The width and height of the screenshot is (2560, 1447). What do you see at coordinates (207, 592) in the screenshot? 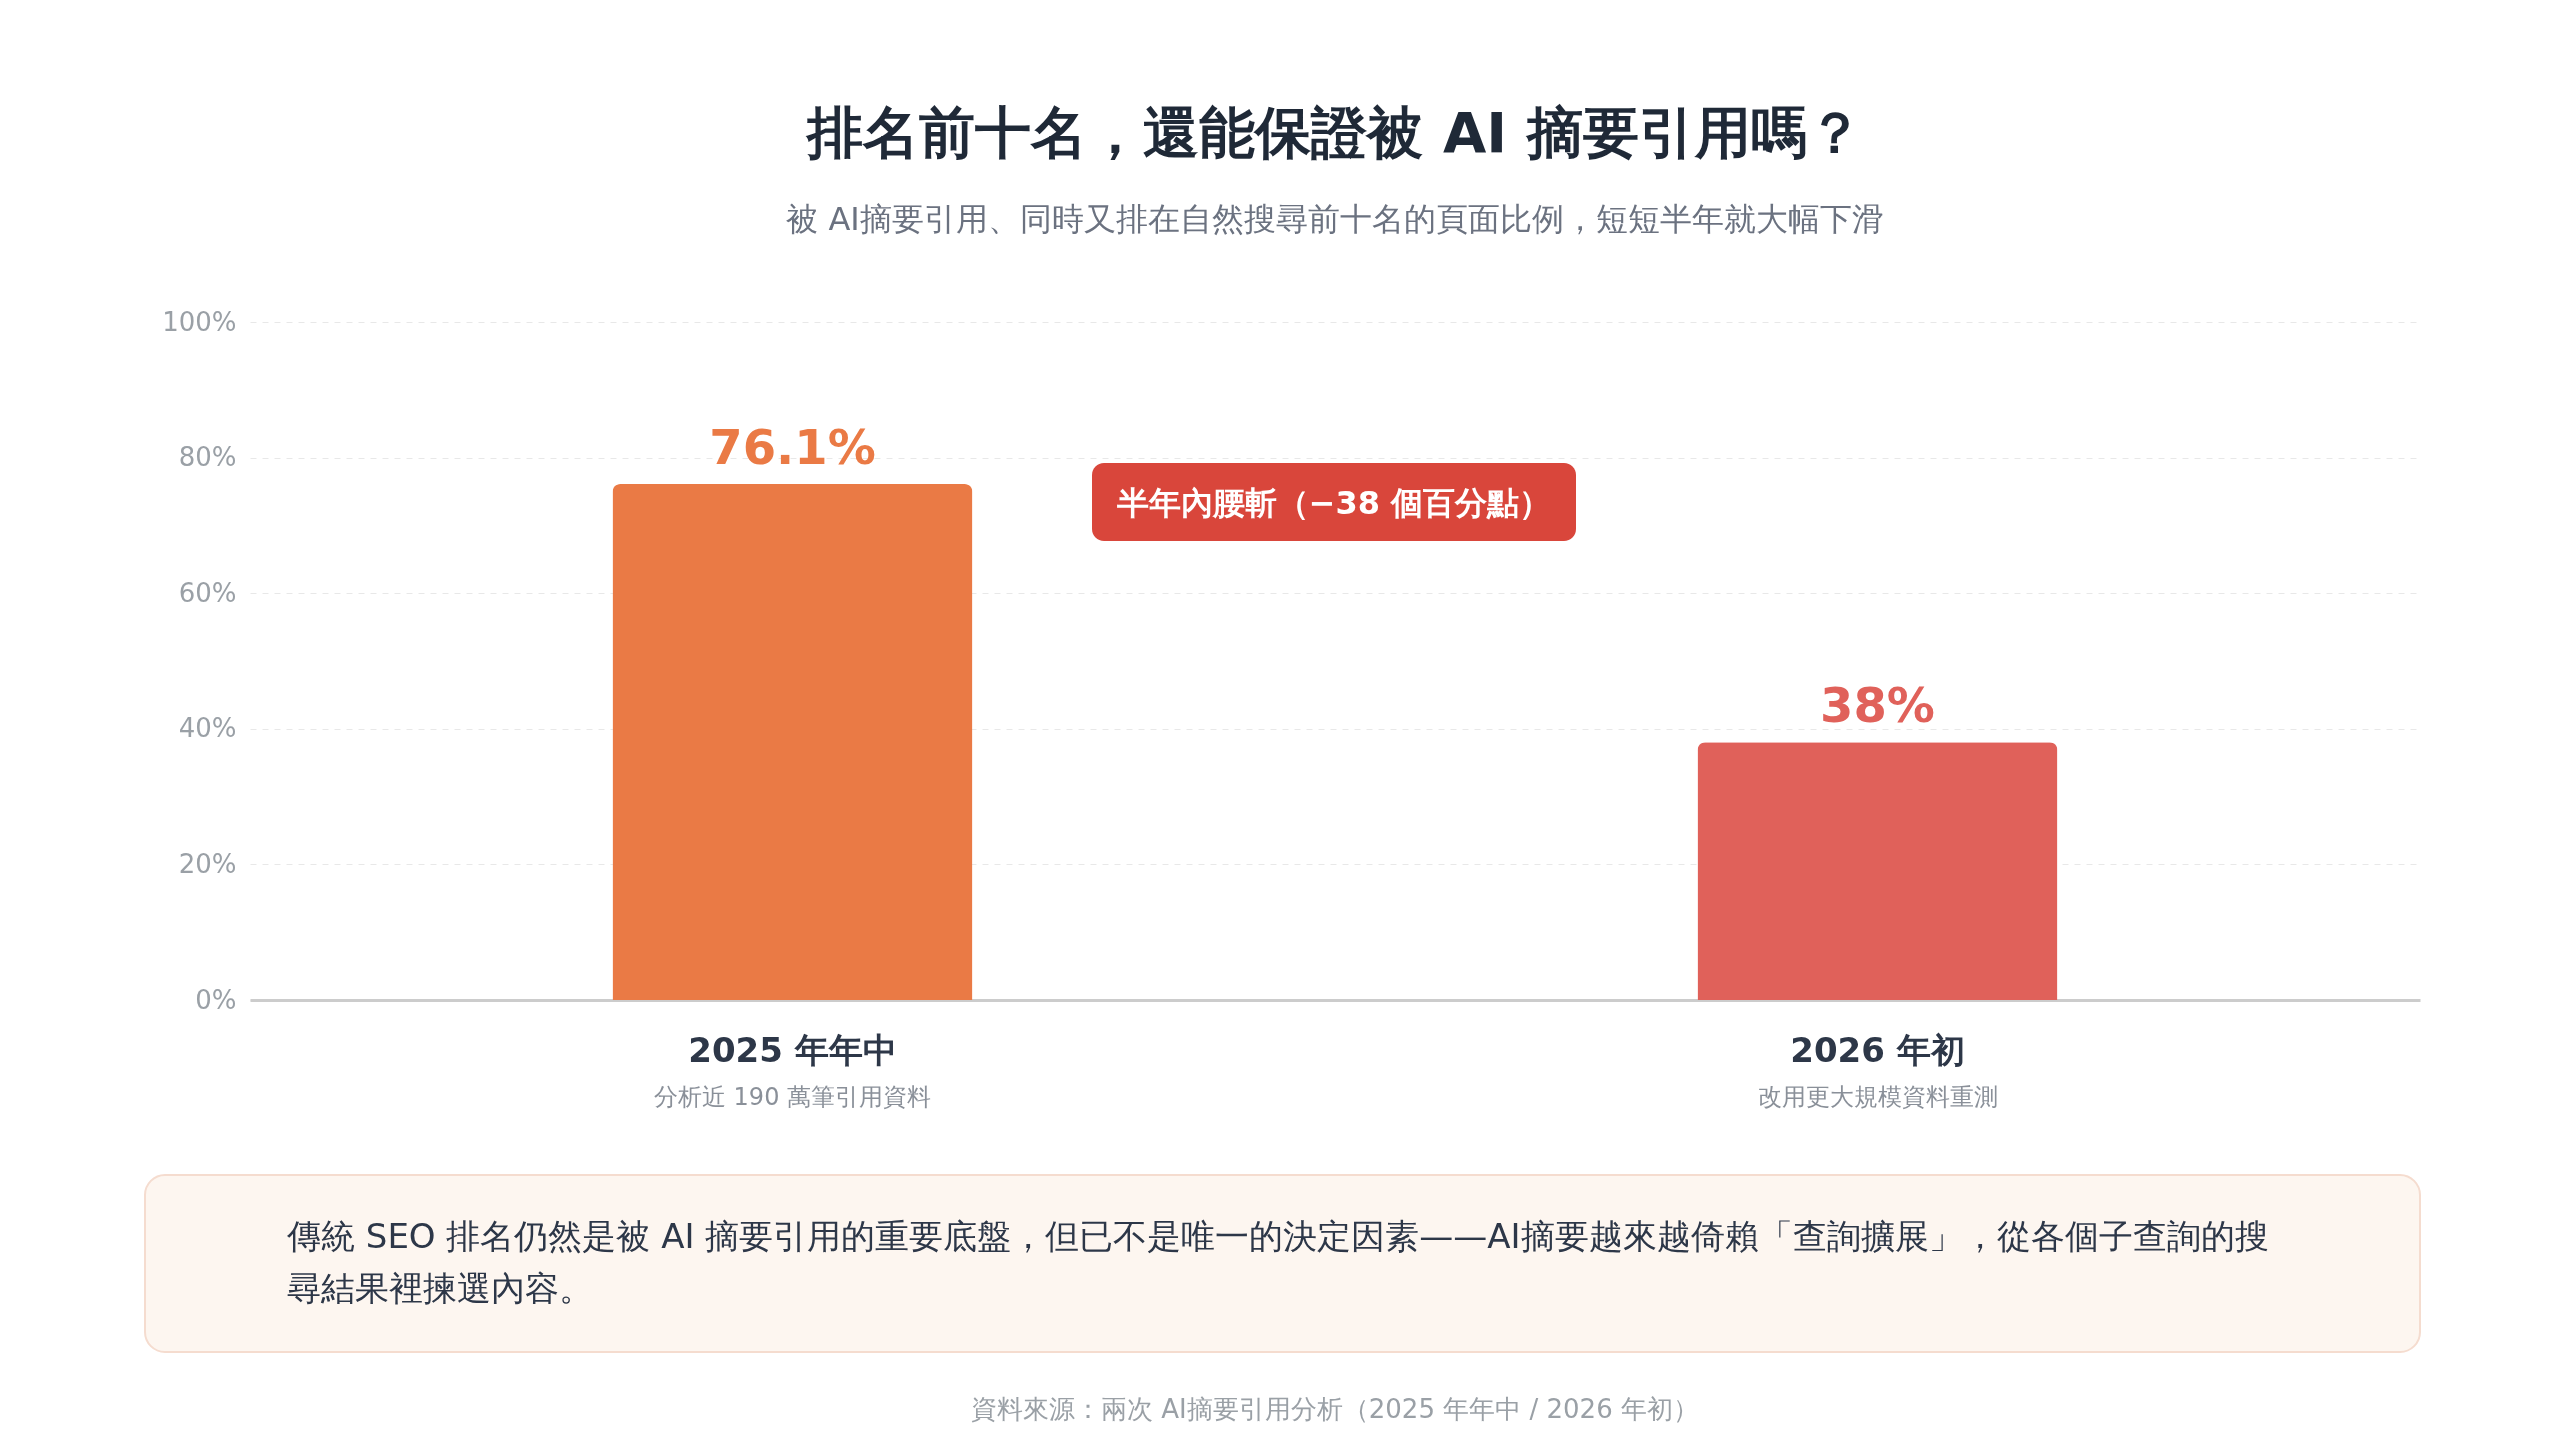
I see `y-tick-label: 60%` at bounding box center [207, 592].